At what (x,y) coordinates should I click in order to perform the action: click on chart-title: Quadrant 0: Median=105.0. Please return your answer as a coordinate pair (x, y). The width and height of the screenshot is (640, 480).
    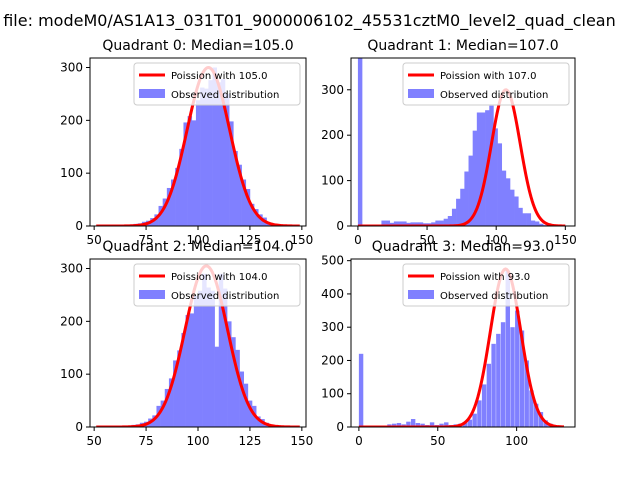
    Looking at the image, I should click on (197, 46).